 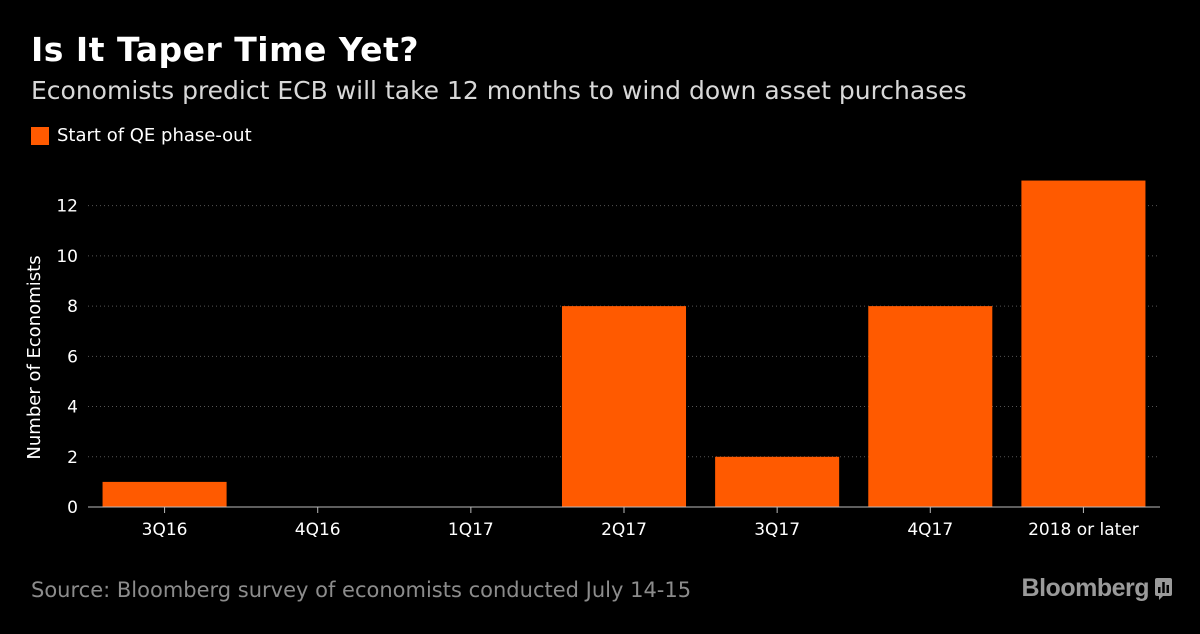 I want to click on chart-title: Is It Taper Time Yet?, so click(x=225, y=49).